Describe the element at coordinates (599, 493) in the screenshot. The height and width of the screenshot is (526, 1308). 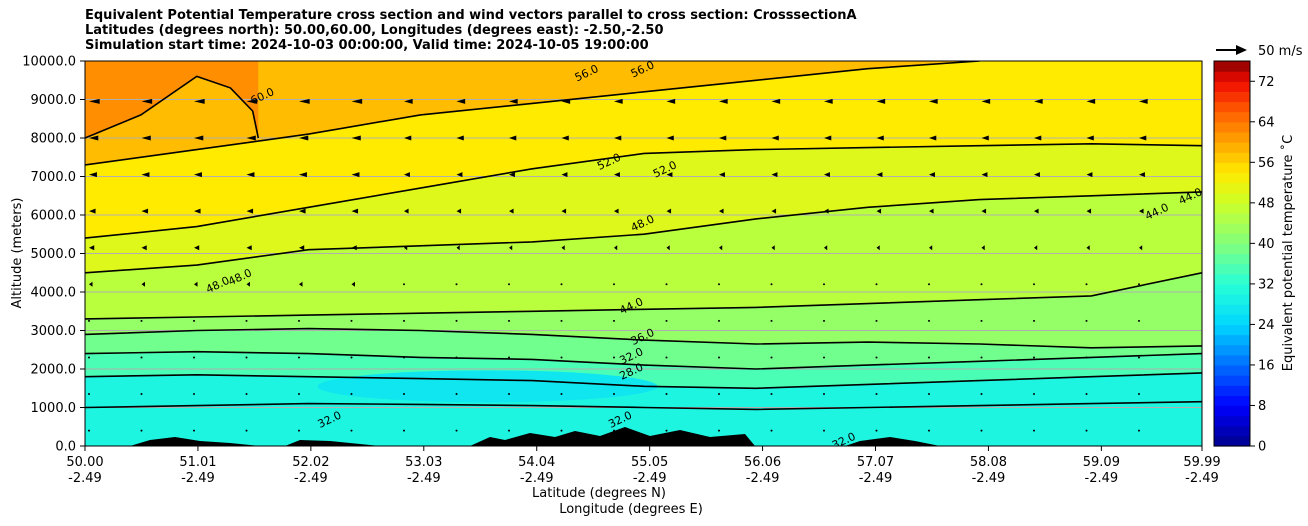
I see `x-axis-label: Latitude (degrees N)` at that location.